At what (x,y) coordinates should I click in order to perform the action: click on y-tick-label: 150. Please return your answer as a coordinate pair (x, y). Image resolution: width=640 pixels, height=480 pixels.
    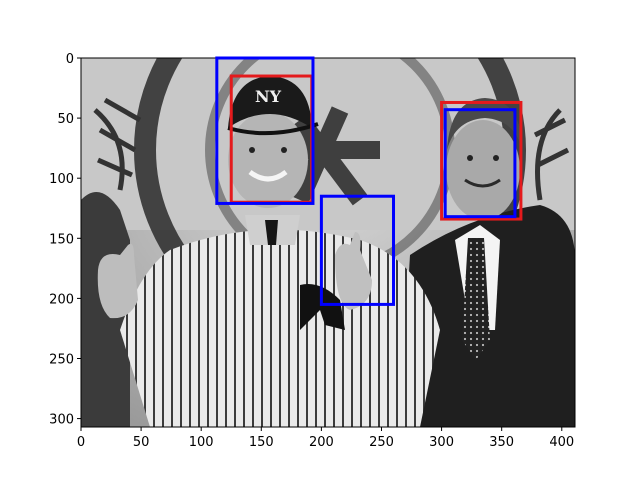
    Looking at the image, I should click on (61, 239).